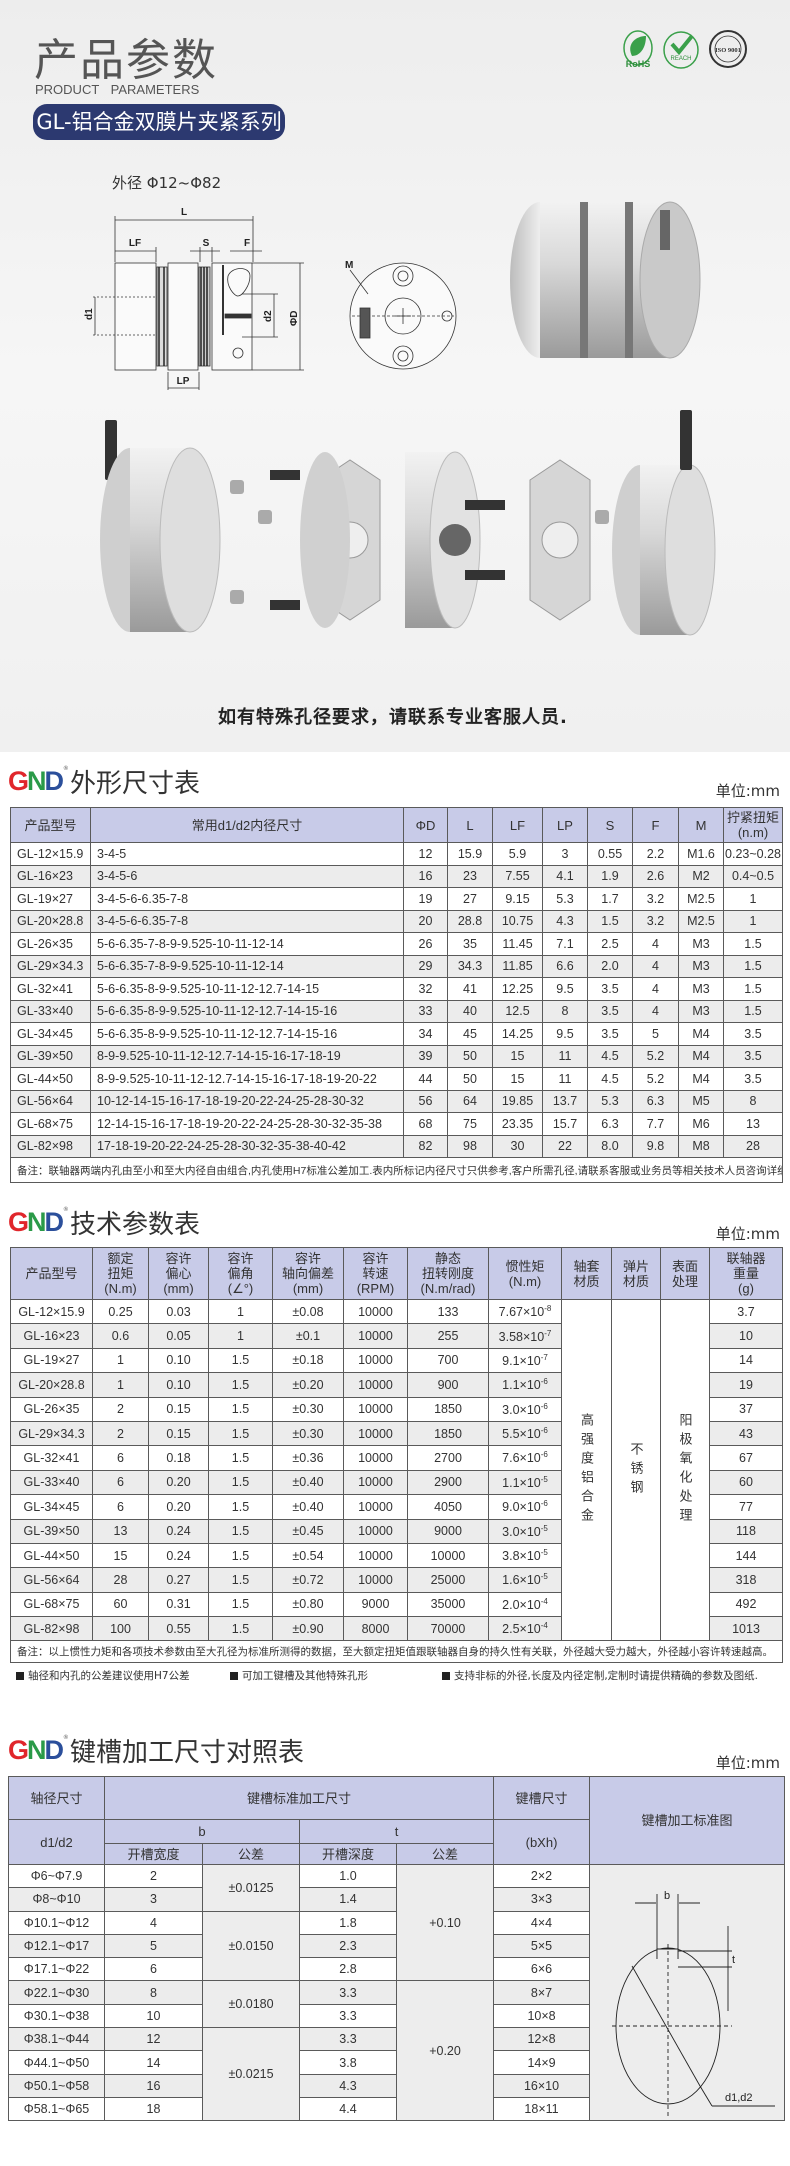 Image resolution: width=790 pixels, height=2166 pixels. What do you see at coordinates (448, 1336) in the screenshot?
I see `stiffness-cell: 255` at bounding box center [448, 1336].